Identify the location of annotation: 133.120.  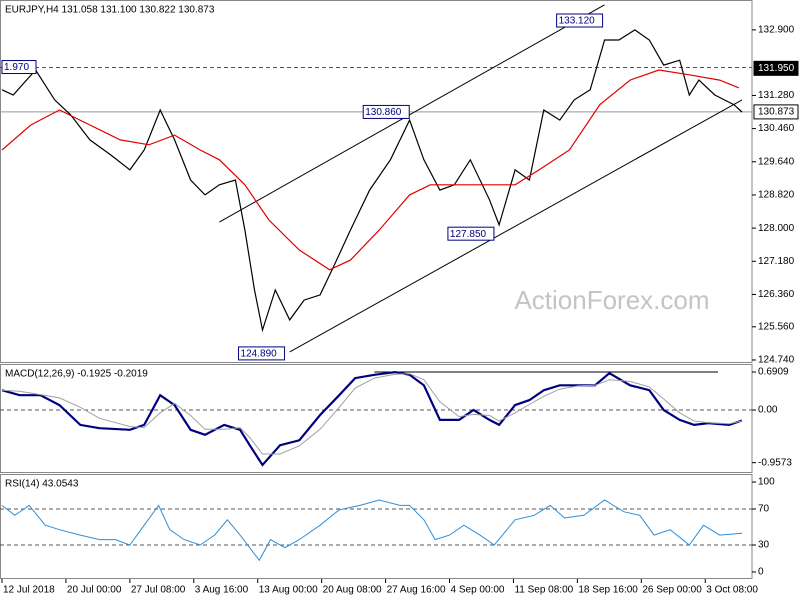
(577, 21).